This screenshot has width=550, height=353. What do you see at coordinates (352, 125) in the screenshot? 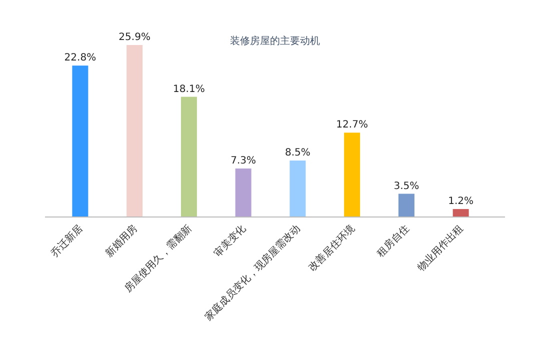
I see `data-label: 12.7%` at bounding box center [352, 125].